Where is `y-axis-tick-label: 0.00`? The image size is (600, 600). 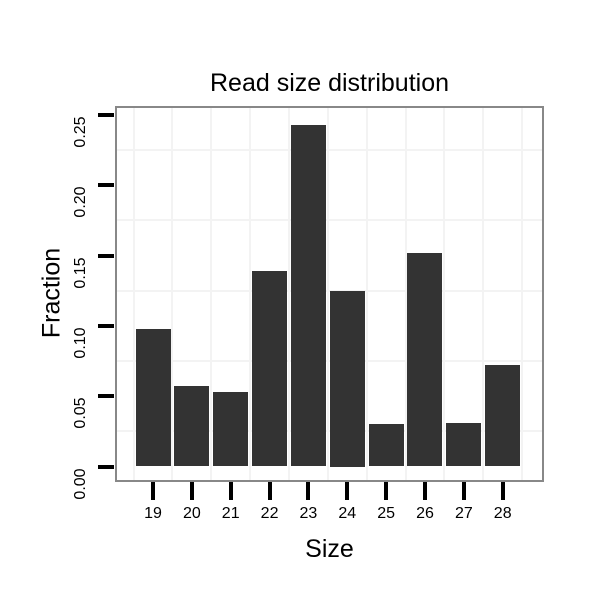
y-axis-tick-label: 0.00 is located at coordinates (80, 483).